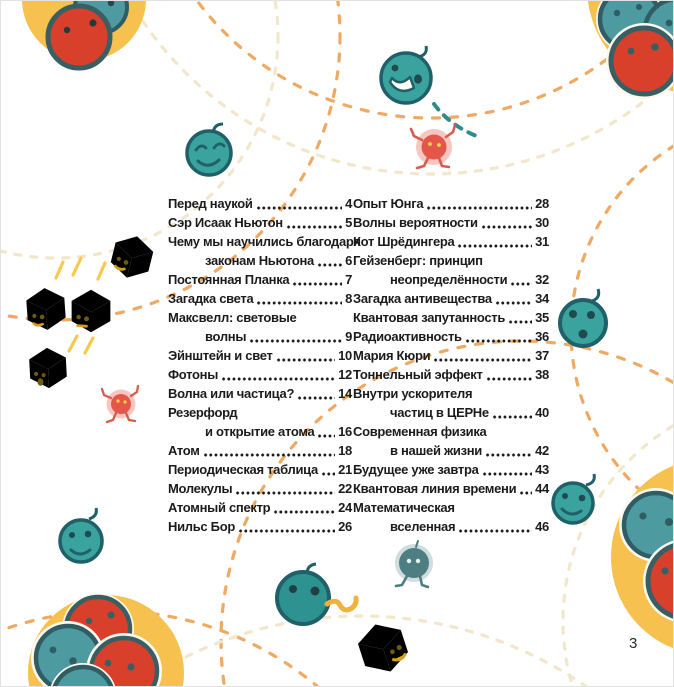 The image size is (674, 687). Describe the element at coordinates (348, 203) in the screenshot. I see `toc-page-number: 4` at that location.